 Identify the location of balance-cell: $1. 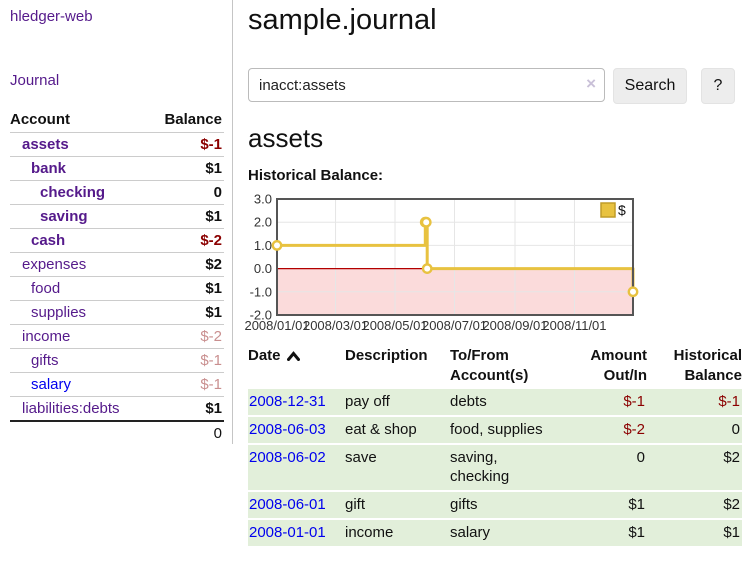
(694, 533).